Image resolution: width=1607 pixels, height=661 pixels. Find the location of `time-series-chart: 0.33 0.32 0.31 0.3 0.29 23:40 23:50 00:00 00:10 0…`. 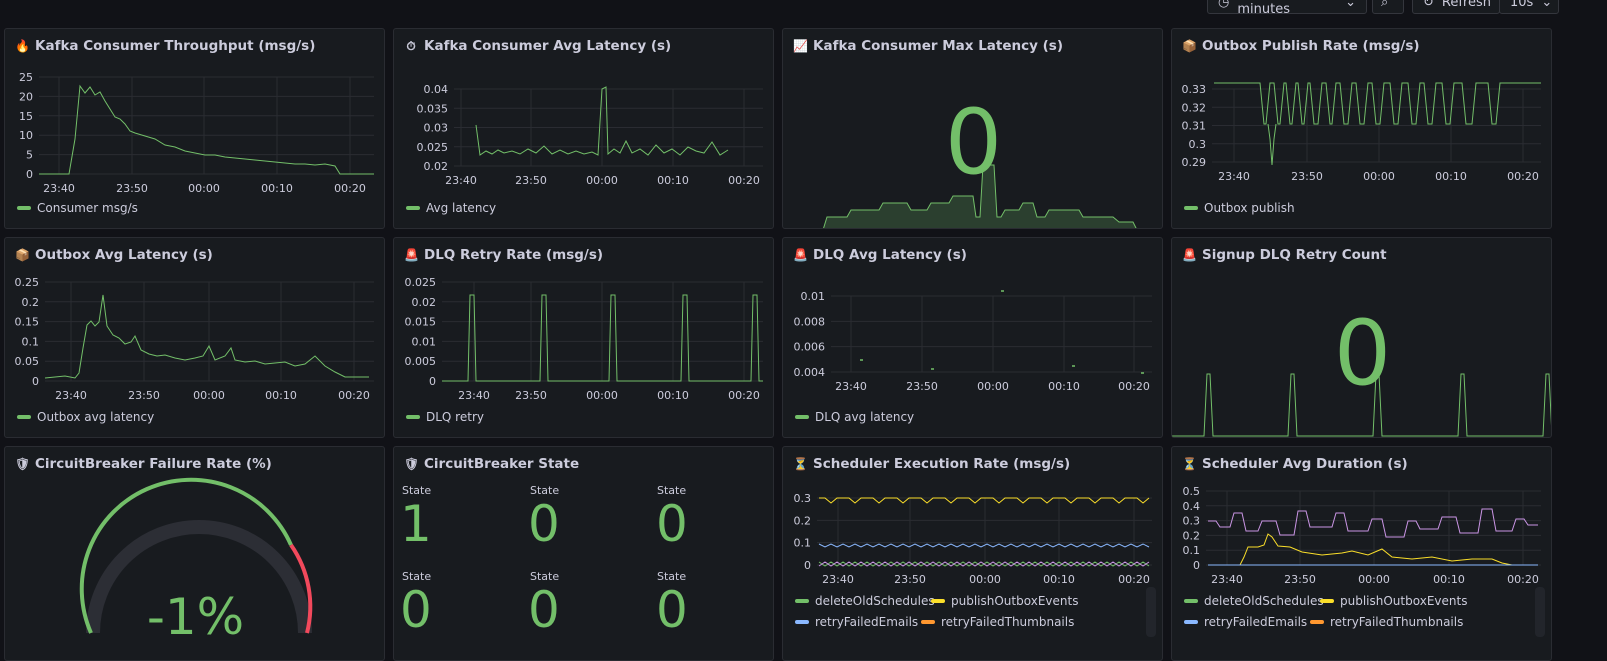

time-series-chart: 0.33 0.32 0.31 0.3 0.29 23:40 23:50 00:00 00:10 0… is located at coordinates (1362, 129).